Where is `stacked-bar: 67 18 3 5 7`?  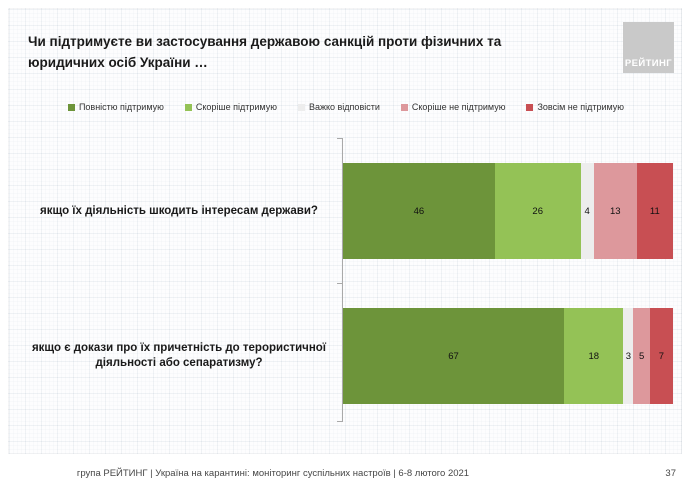
stacked-bar: 67 18 3 5 7 is located at coordinates (508, 356).